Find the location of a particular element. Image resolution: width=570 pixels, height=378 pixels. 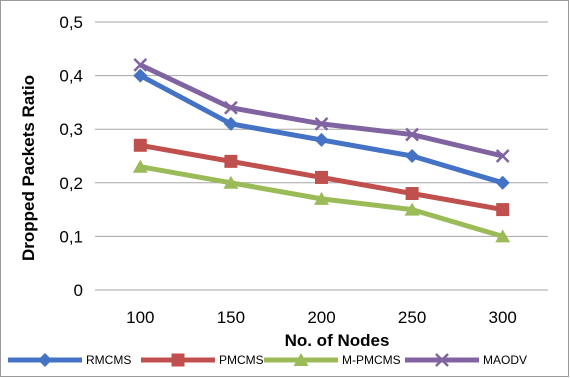

x-tick-label: 200 is located at coordinates (321, 317).